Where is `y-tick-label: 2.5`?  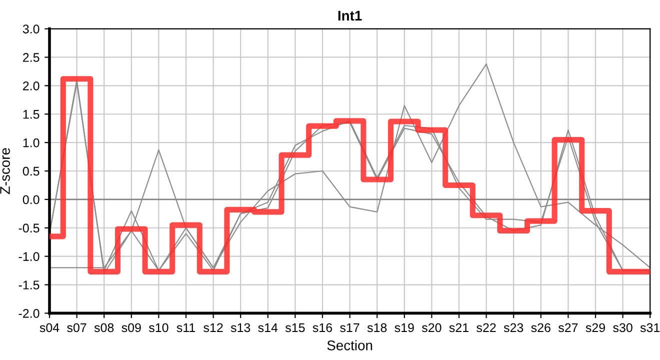
y-tick-label: 2.5 is located at coordinates (31, 57).